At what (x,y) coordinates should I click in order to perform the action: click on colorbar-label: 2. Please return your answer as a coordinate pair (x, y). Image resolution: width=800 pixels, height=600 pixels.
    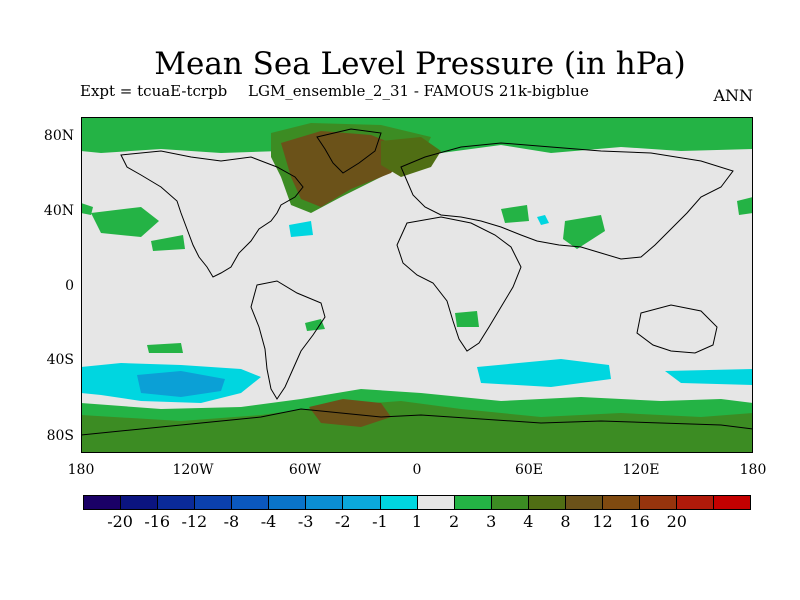
    Looking at the image, I should click on (454, 521).